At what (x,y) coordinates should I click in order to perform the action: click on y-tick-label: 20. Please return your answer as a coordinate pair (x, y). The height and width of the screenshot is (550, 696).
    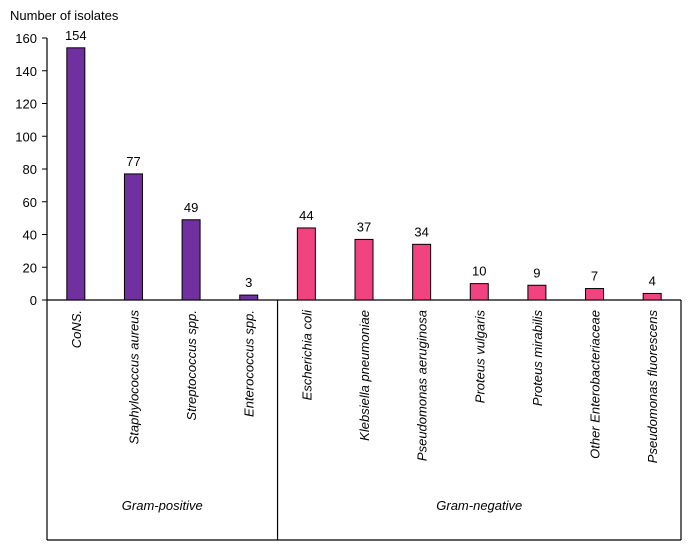
    Looking at the image, I should click on (30, 267).